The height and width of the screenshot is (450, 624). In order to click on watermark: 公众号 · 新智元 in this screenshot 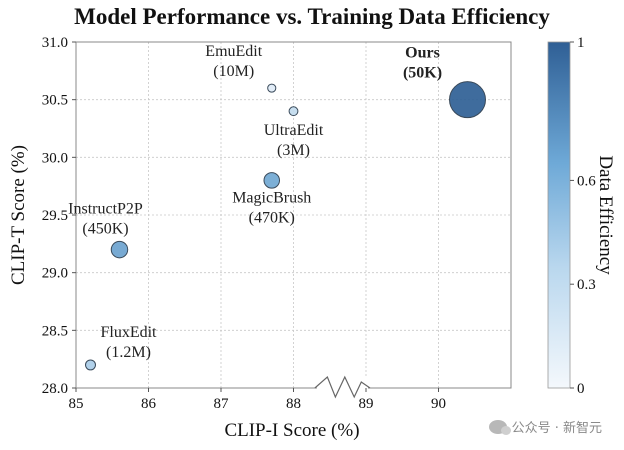, I will do `click(545, 426)`.